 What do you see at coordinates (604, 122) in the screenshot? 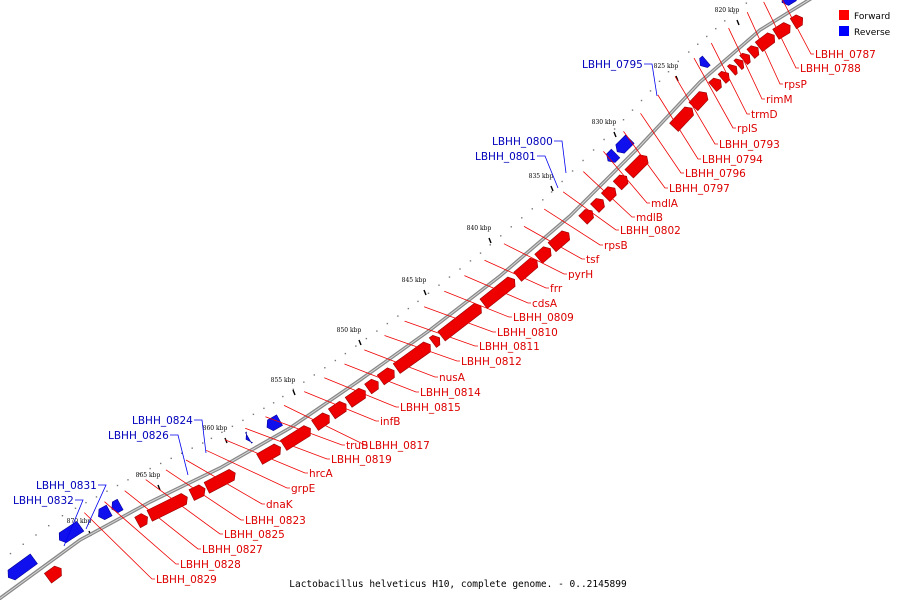
I see `tick-label: 830 kbp` at bounding box center [604, 122].